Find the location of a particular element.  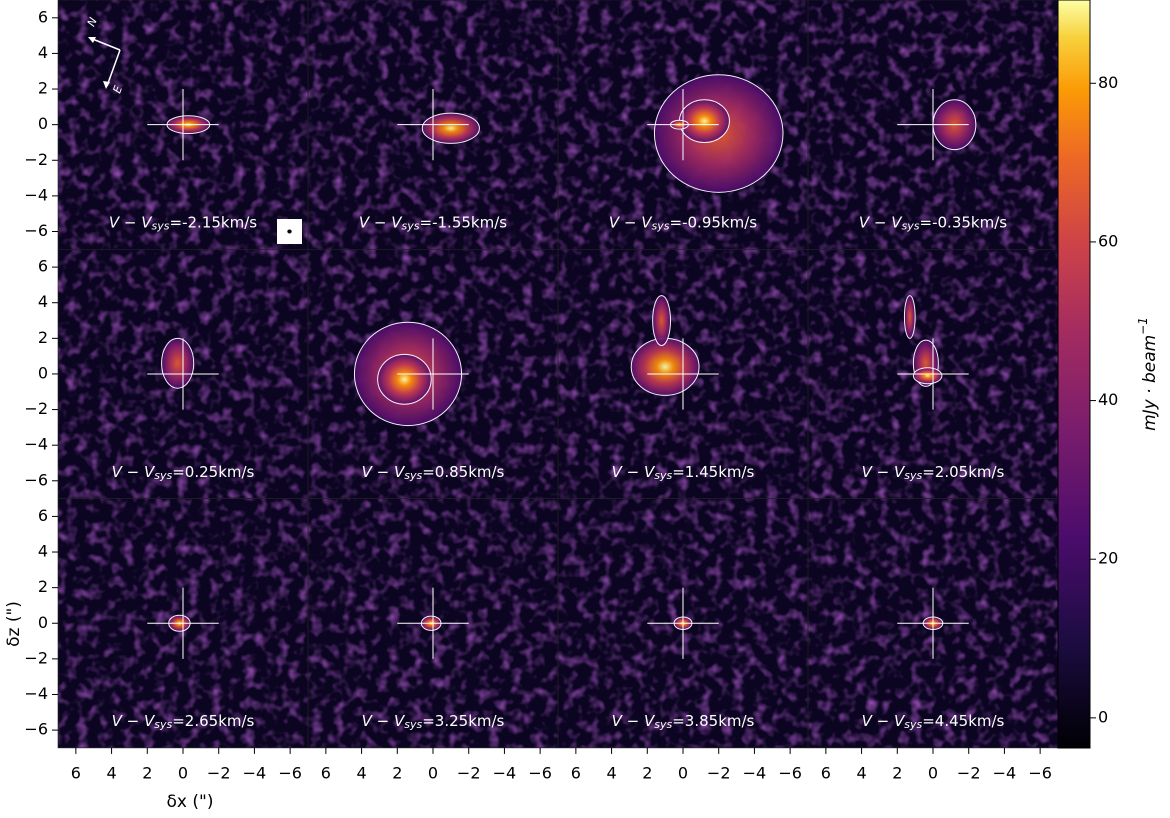

panel-label: V − Vsys=2.65km/s is located at coordinates (183, 722).